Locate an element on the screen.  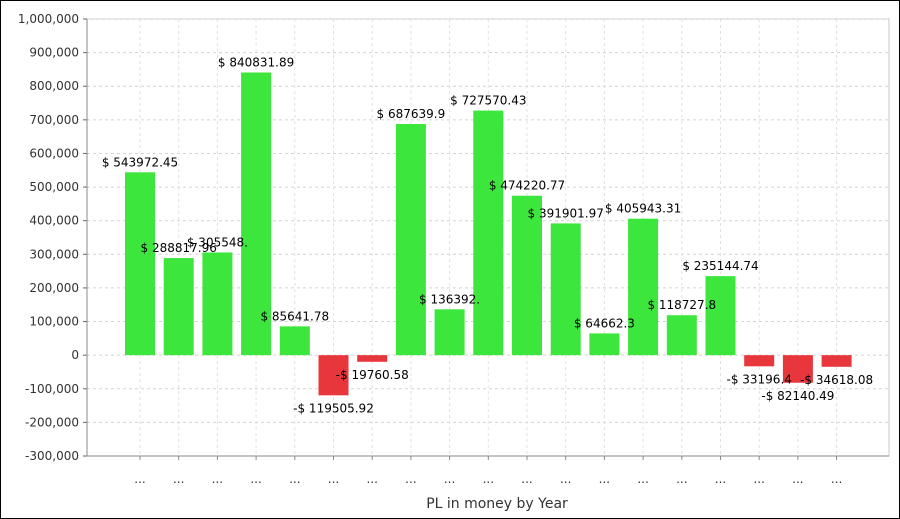
y-tick-label: 700,000 is located at coordinates (54, 120).